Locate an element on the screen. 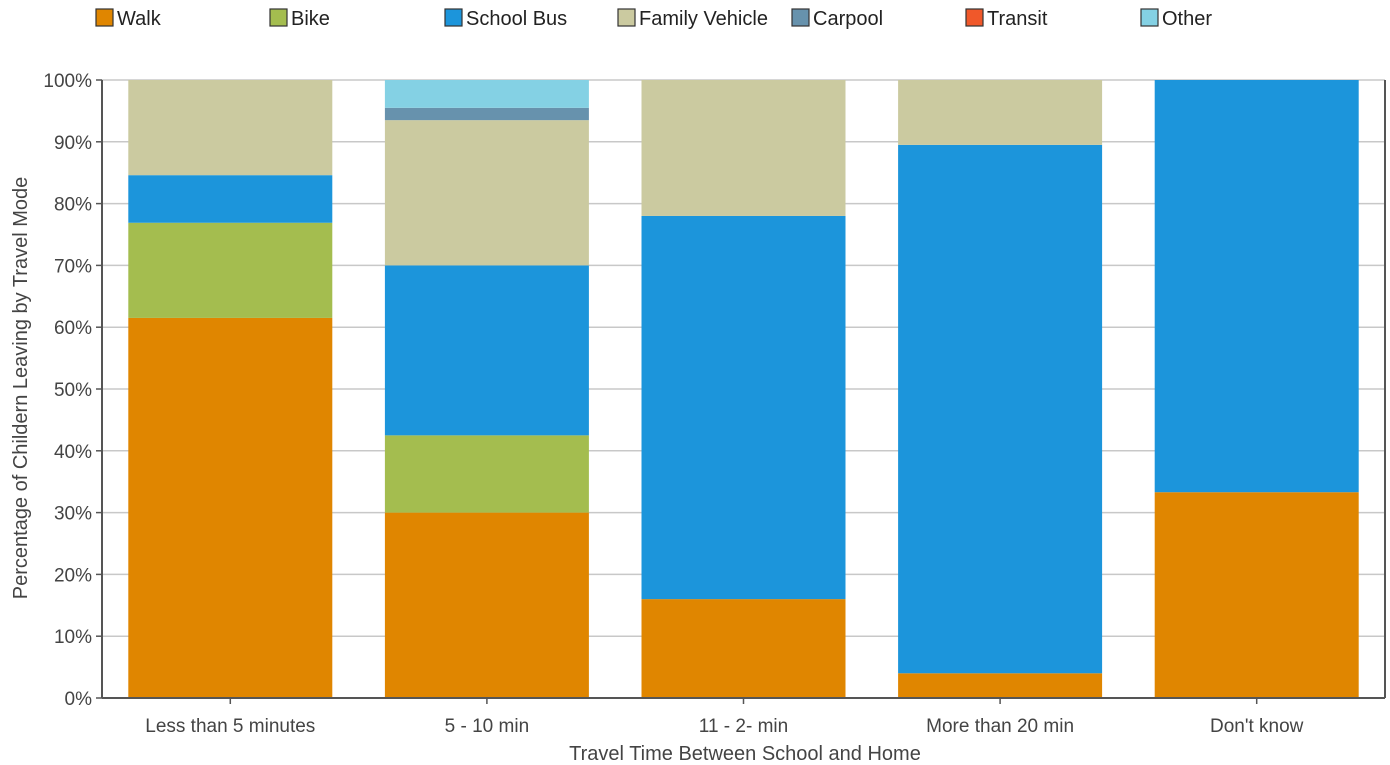 The image size is (1390, 765). y-tick-label: 0% is located at coordinates (79, 699).